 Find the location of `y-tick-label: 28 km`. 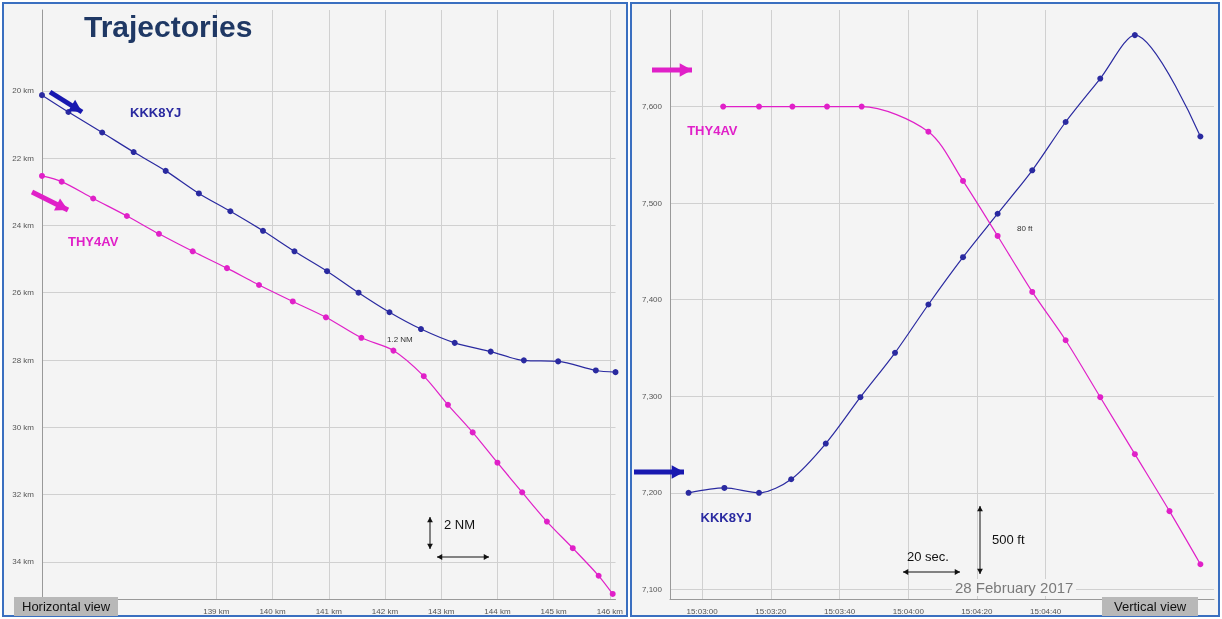

y-tick-label: 28 km is located at coordinates (23, 360).